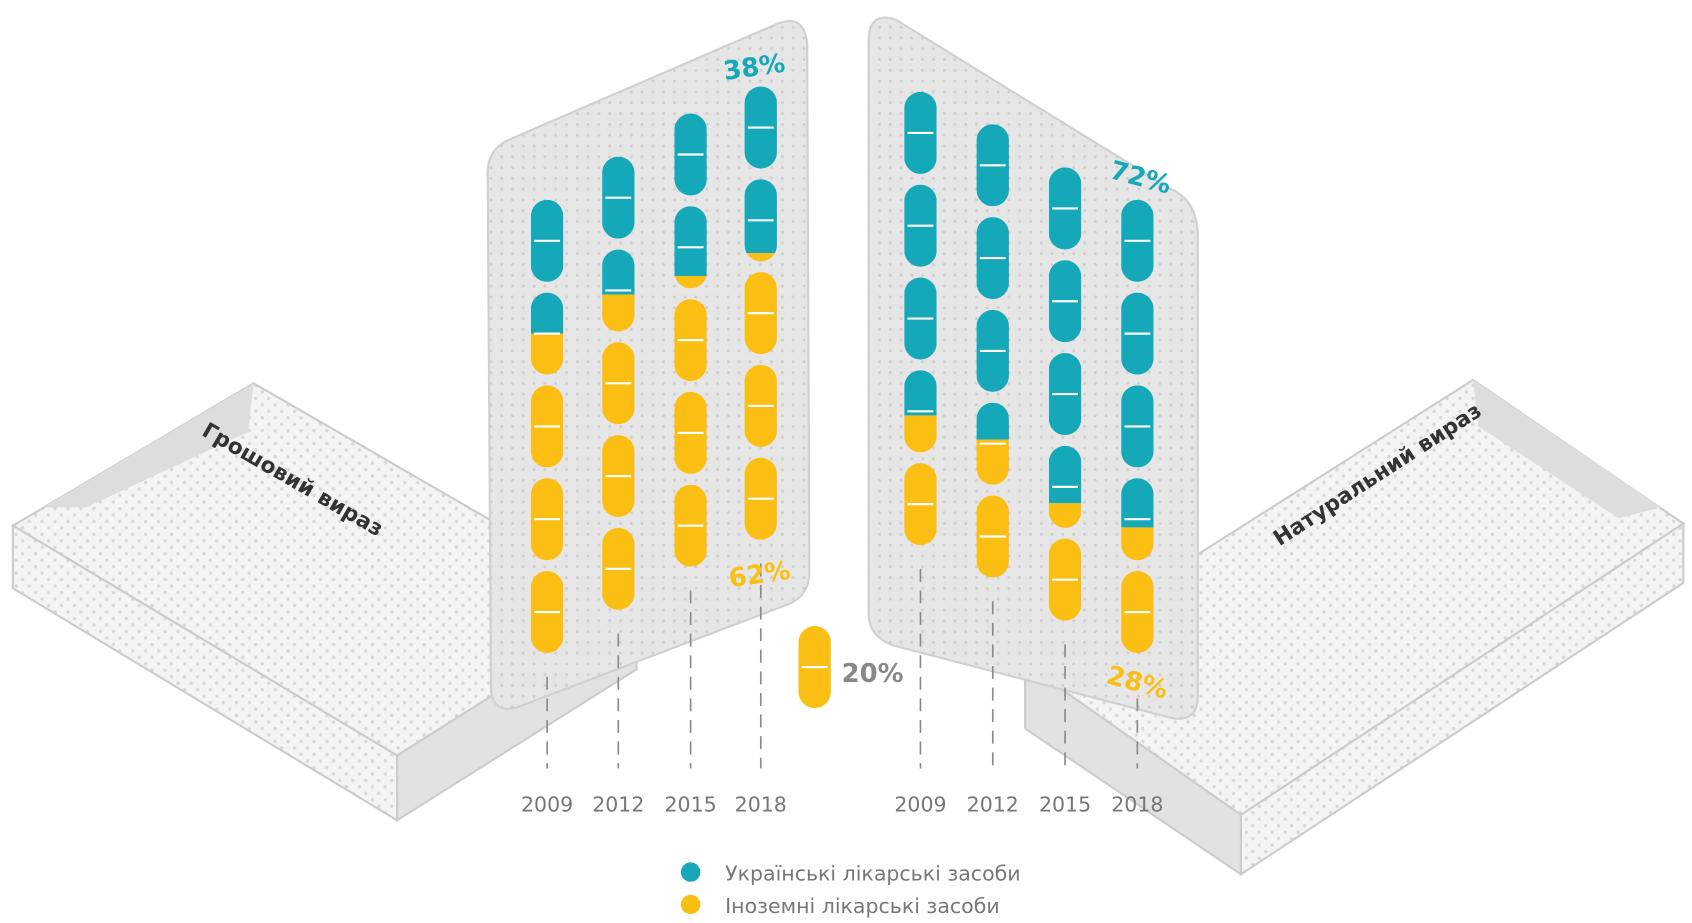 The height and width of the screenshot is (923, 1692). I want to click on unit-label: 20%, so click(873, 674).